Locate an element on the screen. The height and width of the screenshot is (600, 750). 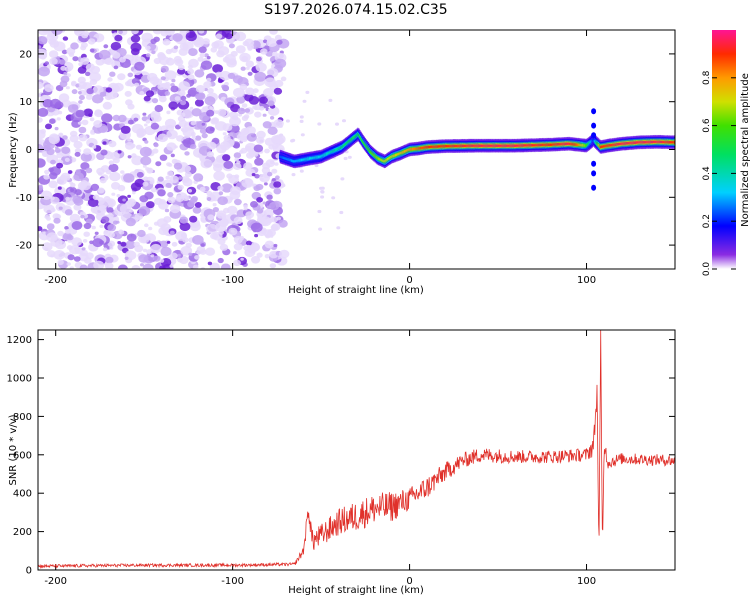
spectrogram-ytick-label: -20 is located at coordinates (24, 246).